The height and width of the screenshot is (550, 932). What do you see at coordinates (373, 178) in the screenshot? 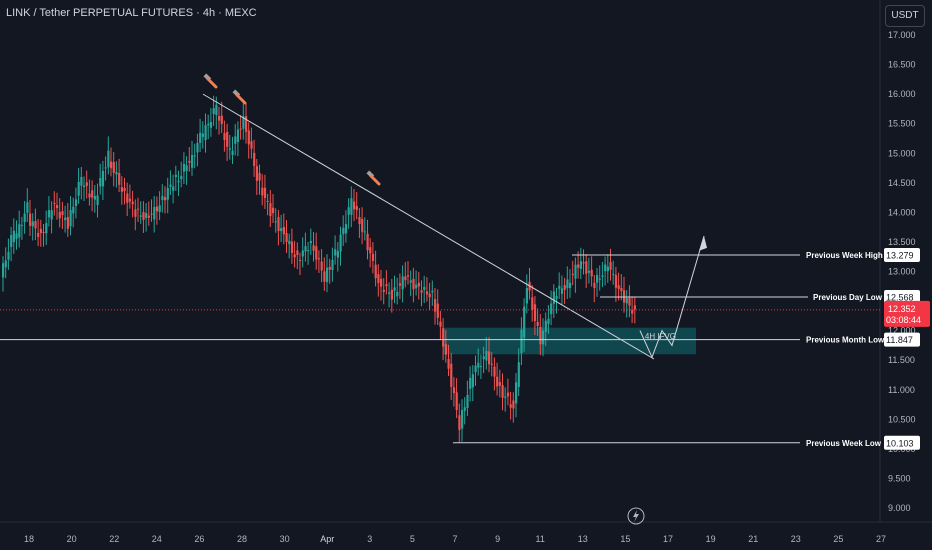
I see `hammer-icon` at bounding box center [373, 178].